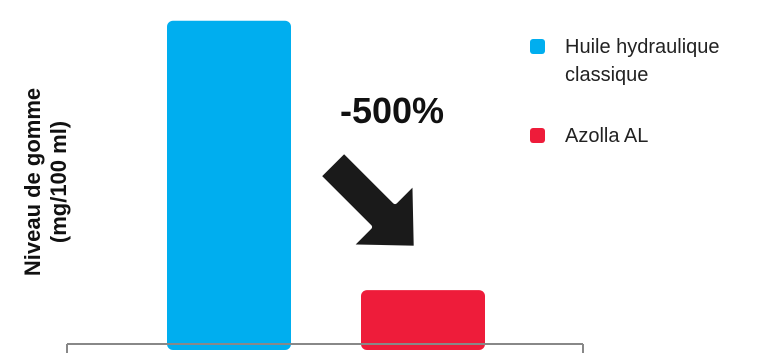 The width and height of the screenshot is (776, 353). I want to click on y-axis-title: Niveau de gomme (mg/100 ml), so click(45, 182).